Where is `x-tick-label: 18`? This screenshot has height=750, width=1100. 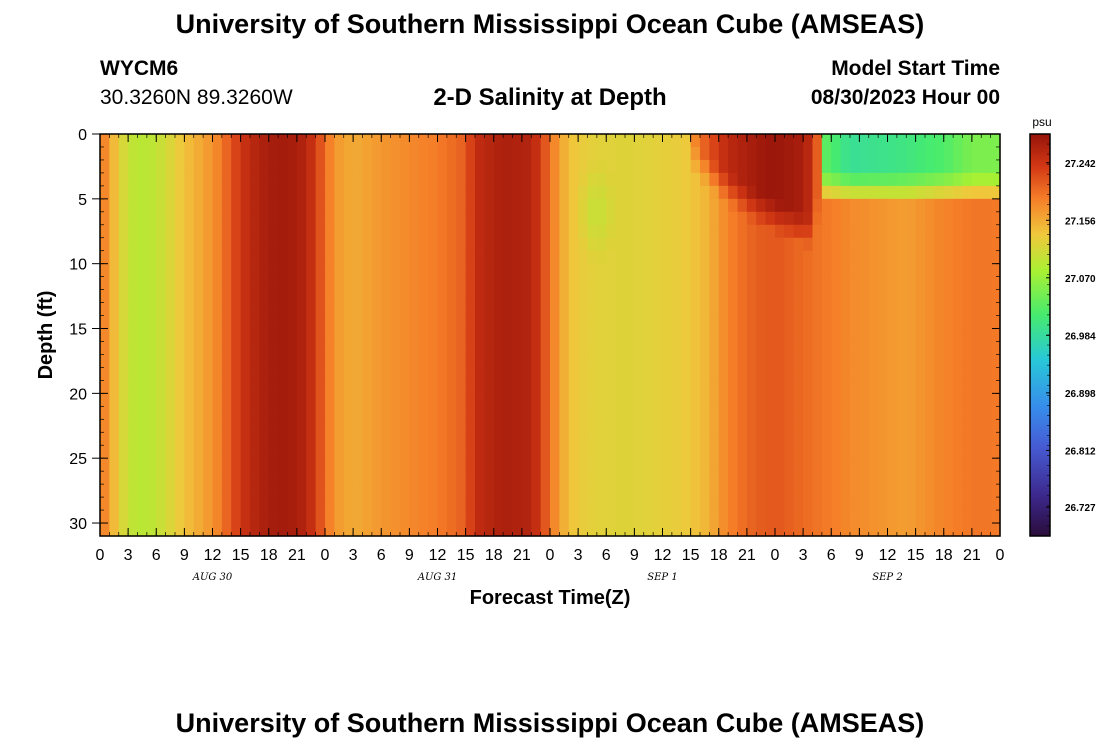
x-tick-label: 18 is located at coordinates (944, 555).